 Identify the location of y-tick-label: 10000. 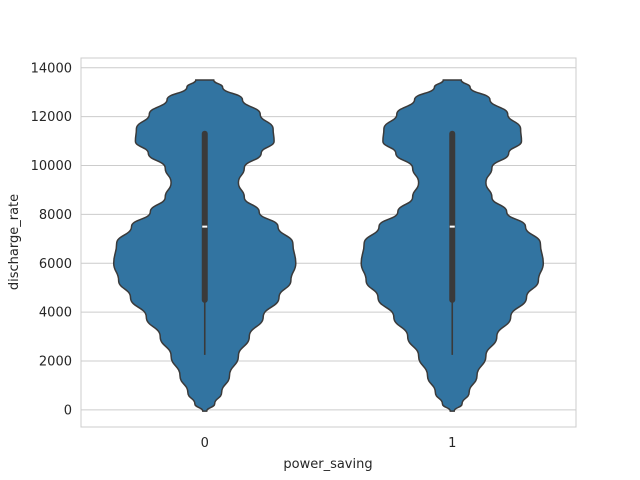
(51, 166).